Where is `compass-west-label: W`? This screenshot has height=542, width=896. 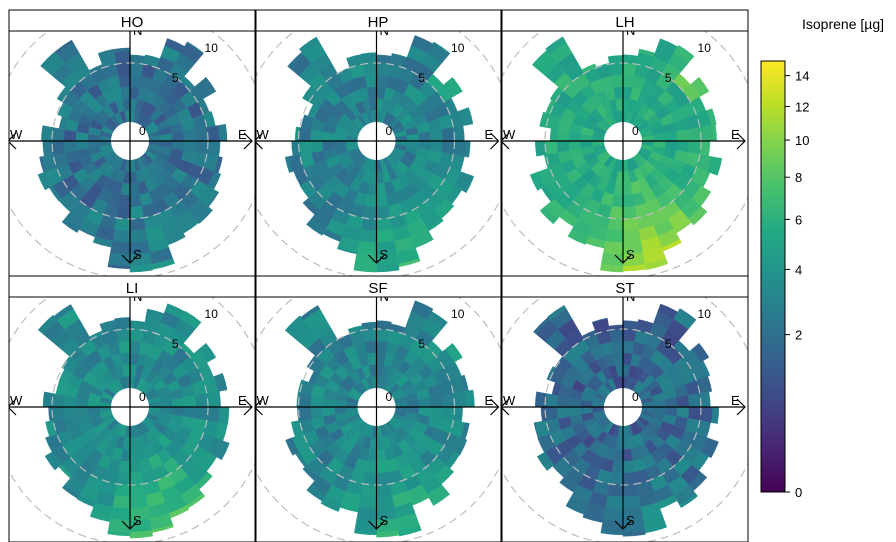
compass-west-label: W is located at coordinates (16, 400).